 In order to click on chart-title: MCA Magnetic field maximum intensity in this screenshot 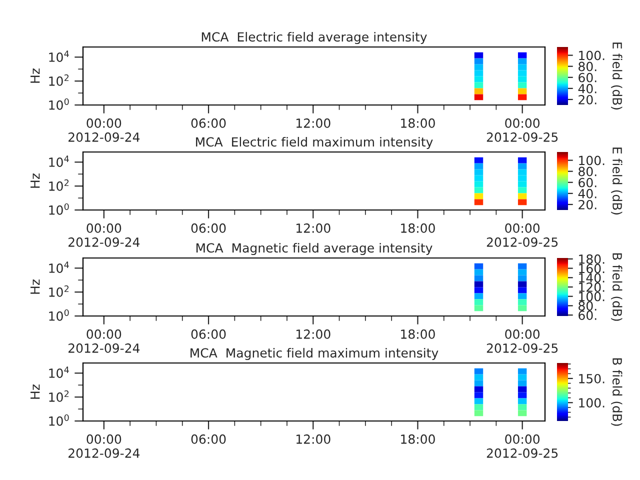, I will do `click(314, 354)`.